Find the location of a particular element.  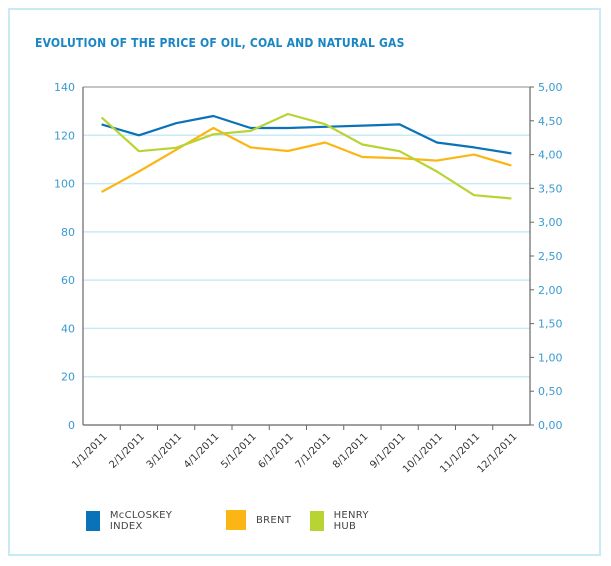

legend-item-brent: BRENT is located at coordinates (258, 520).